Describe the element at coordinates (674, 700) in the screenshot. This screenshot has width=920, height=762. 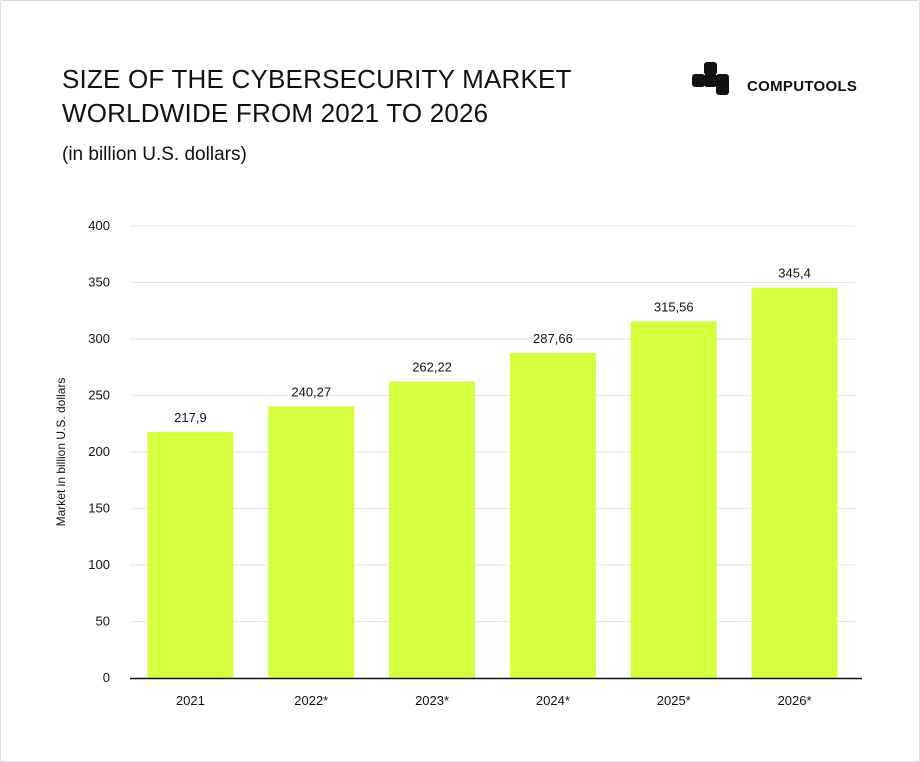
I see `x-tick-label: 2025*` at that location.